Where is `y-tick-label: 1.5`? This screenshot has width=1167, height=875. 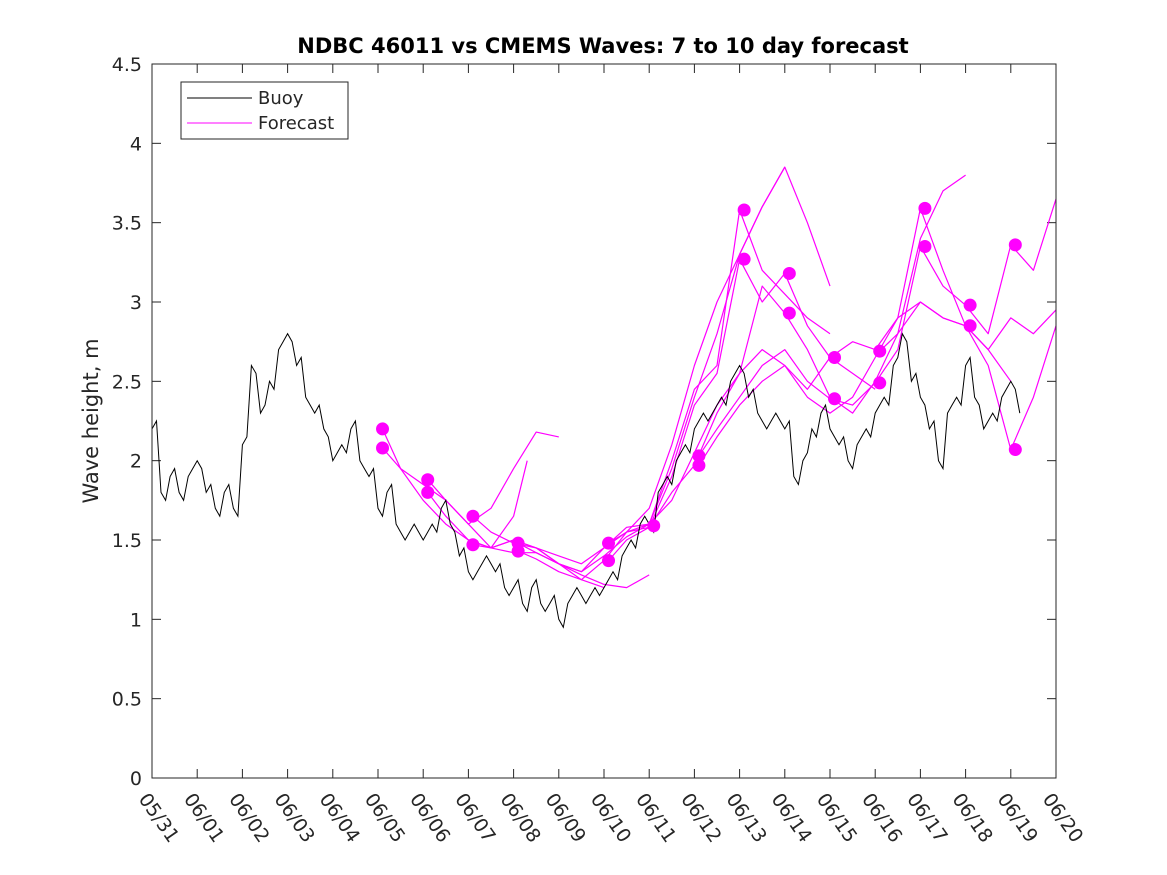
y-tick-label: 1.5 is located at coordinates (127, 541).